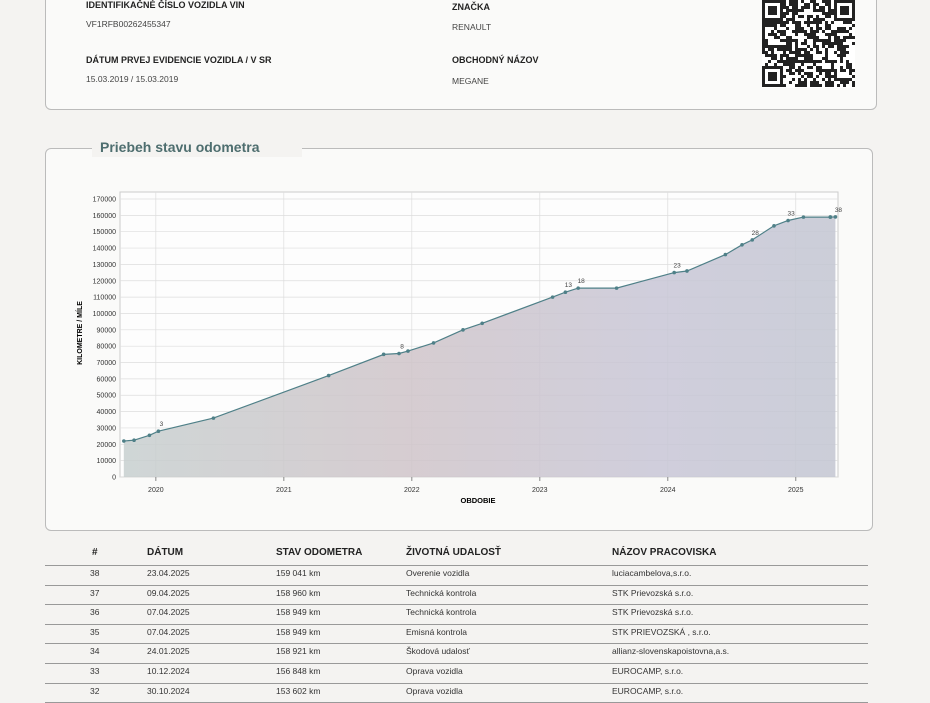 This screenshot has height=703, width=930. Describe the element at coordinates (107, 445) in the screenshot. I see `y-tick-label: 20000` at that location.